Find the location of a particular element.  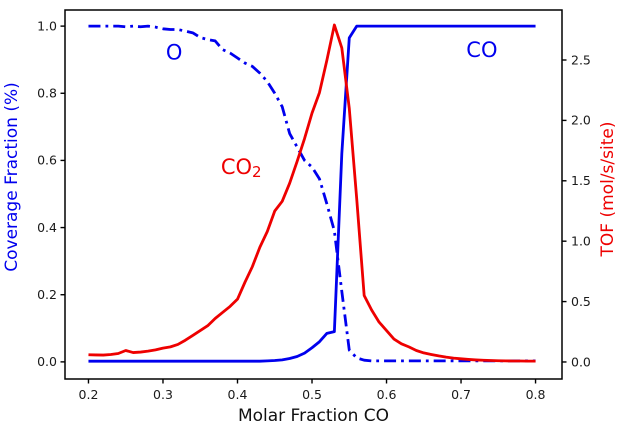

x-axis: 0.2 0.3 0.4 0.5 0.6 0.7 0.8 is located at coordinates (312, 390).